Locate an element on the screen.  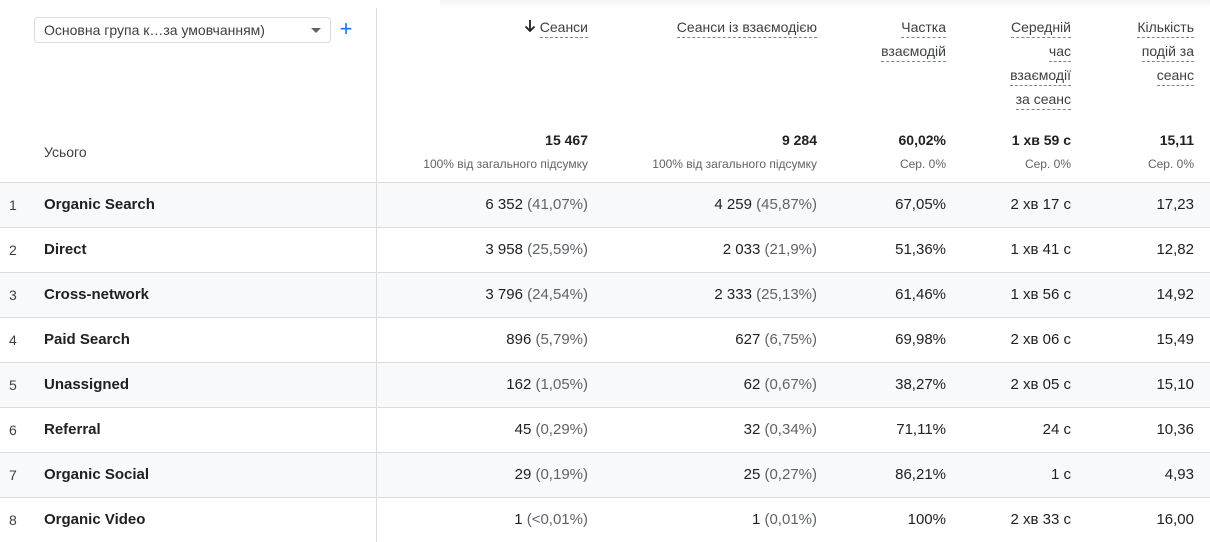
avg-engagement-time-cell: 2 хв 17 с is located at coordinates (1041, 204).